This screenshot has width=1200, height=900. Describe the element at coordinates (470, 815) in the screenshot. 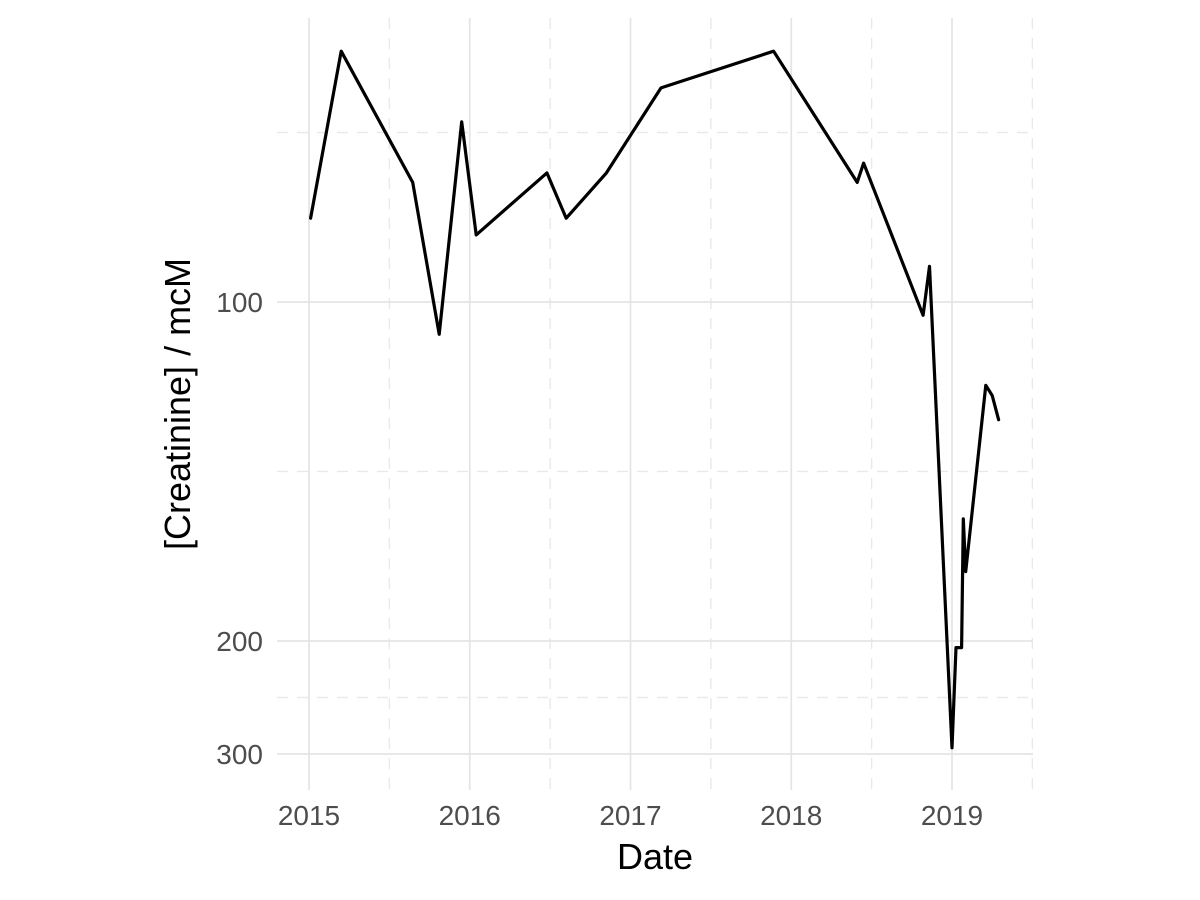

I see `x-tick-label: 2016` at that location.